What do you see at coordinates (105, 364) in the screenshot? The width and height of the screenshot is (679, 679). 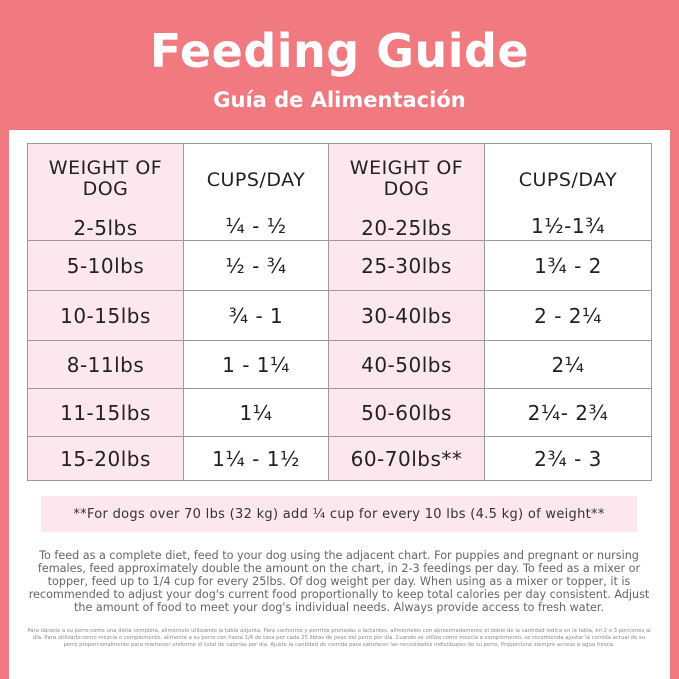 I see `weight-cell: 8-11lbs` at bounding box center [105, 364].